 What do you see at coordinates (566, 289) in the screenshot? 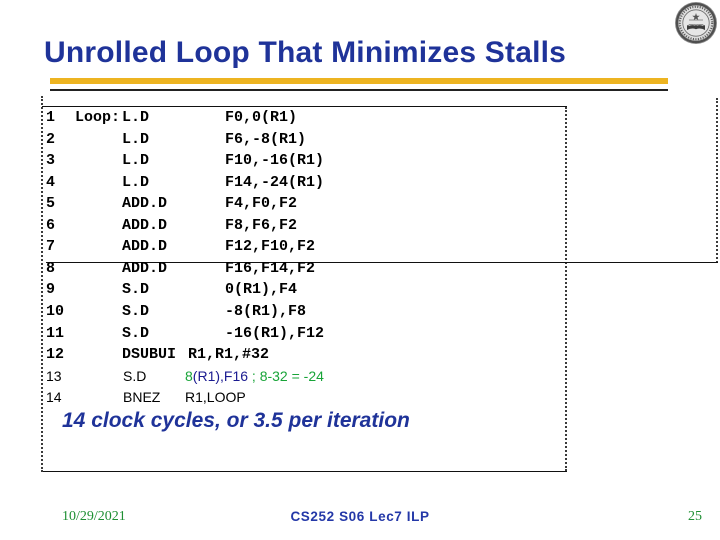
I see `placeholder-border-right` at bounding box center [566, 289].